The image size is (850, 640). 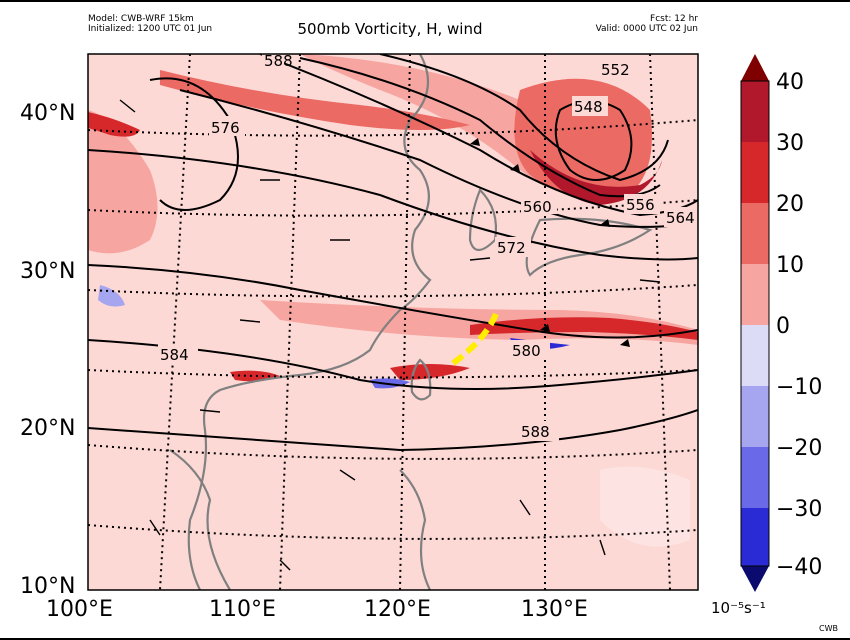 What do you see at coordinates (390, 29) in the screenshot?
I see `map-title: 500mb Vorticity, H, wind` at bounding box center [390, 29].